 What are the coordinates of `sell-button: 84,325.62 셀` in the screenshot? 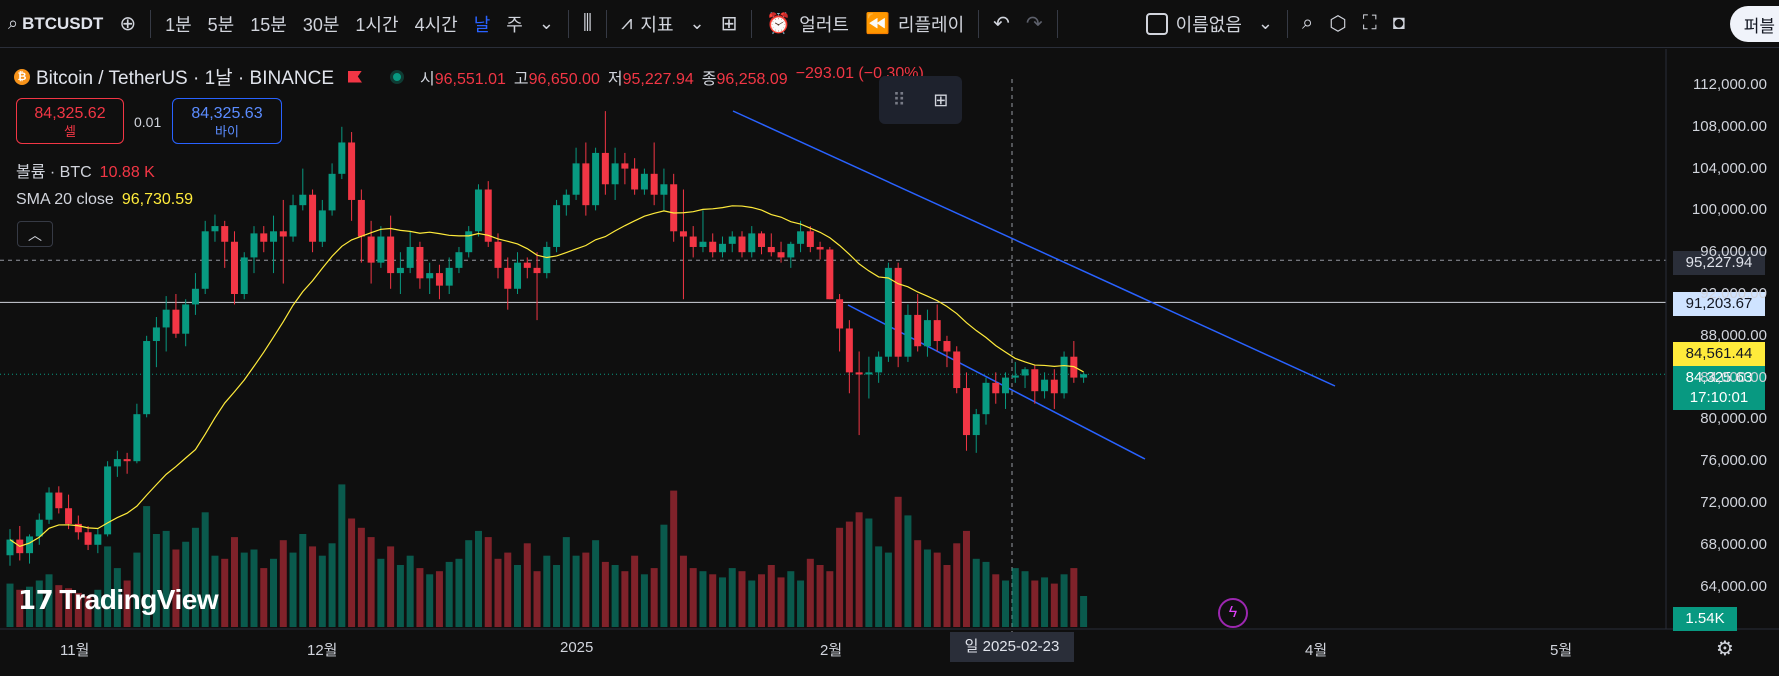 It's located at (70, 121).